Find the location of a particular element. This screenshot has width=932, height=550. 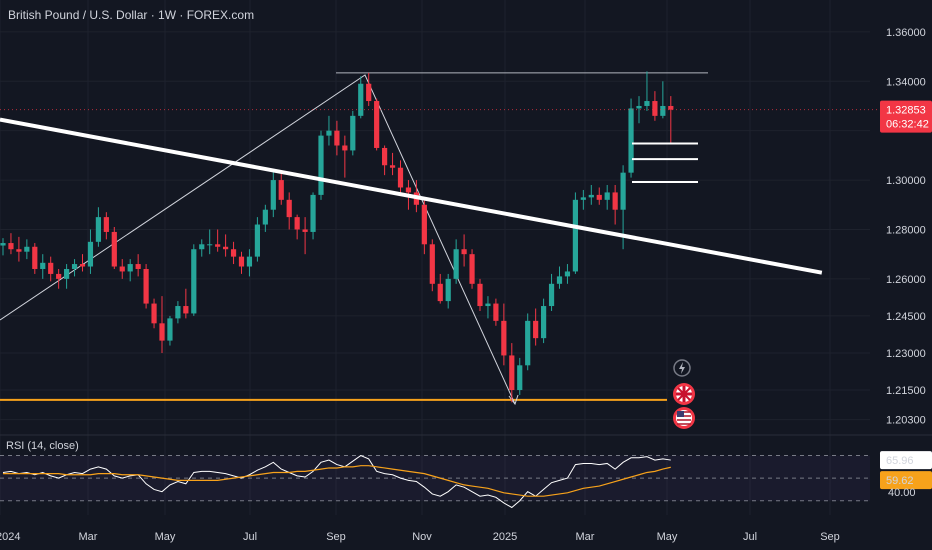

rsi-ma-badge-value: 59.62 is located at coordinates (900, 481).